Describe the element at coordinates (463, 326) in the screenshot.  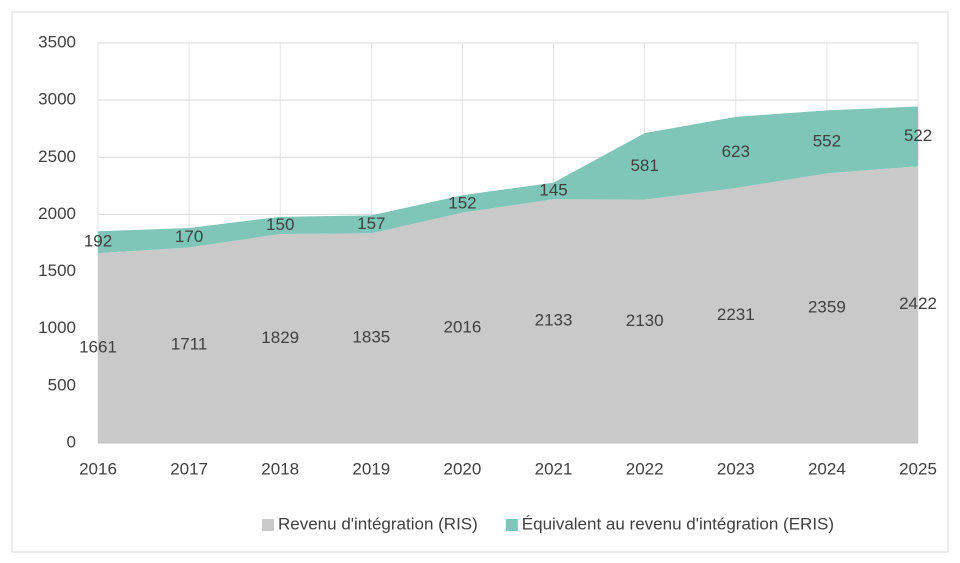
I see `data-label: 2016` at that location.